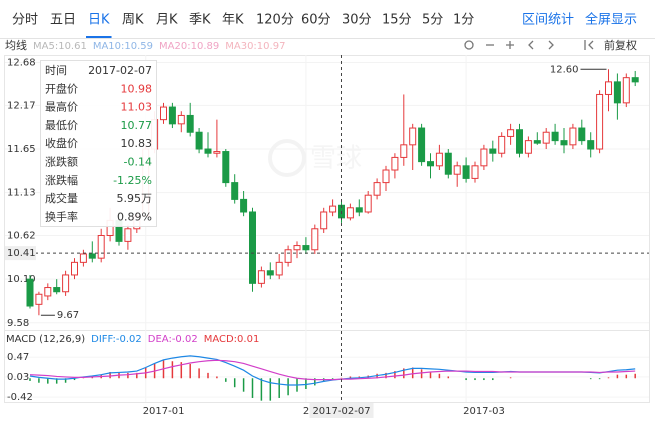  I want to click on macd-legend-item: MACD (12,26,9), so click(45, 339).